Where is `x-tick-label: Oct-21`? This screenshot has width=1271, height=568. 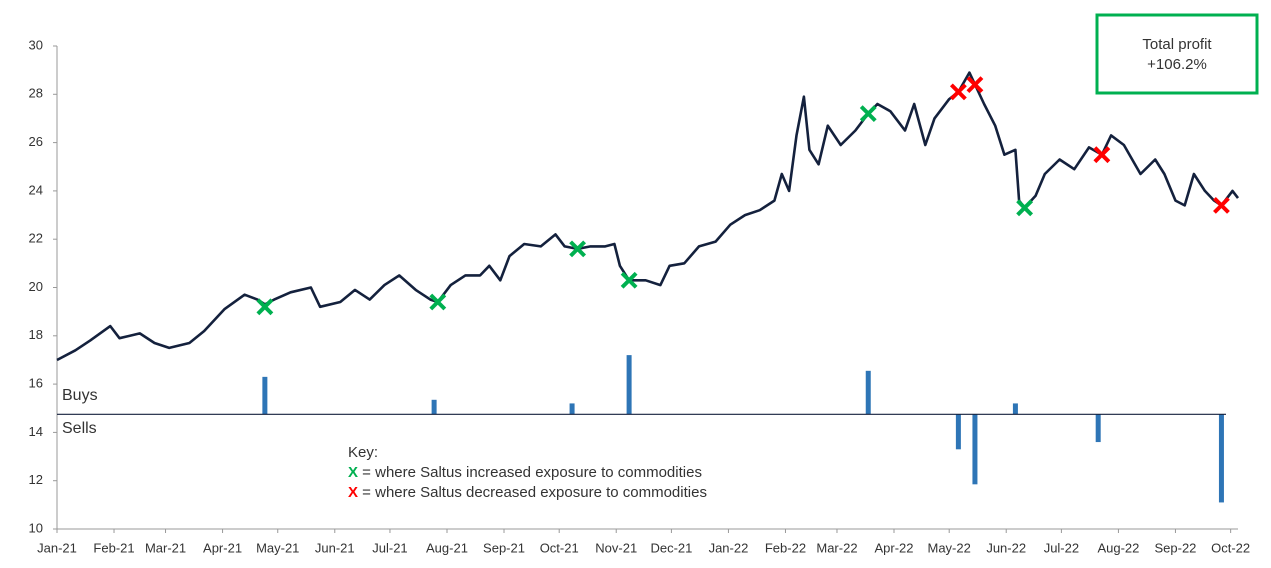
x-tick-label: Oct-21 is located at coordinates (559, 547).